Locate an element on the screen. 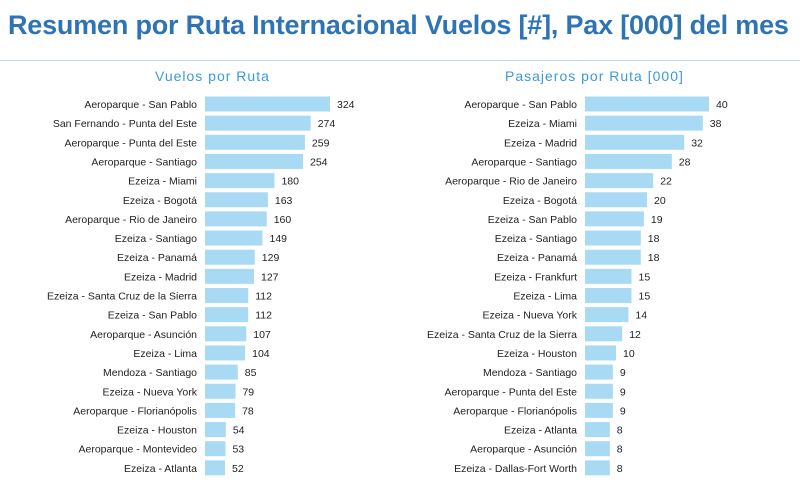 This screenshot has width=800, height=486. category-label: Aeroparque - Rio de Janeiro is located at coordinates (511, 182).